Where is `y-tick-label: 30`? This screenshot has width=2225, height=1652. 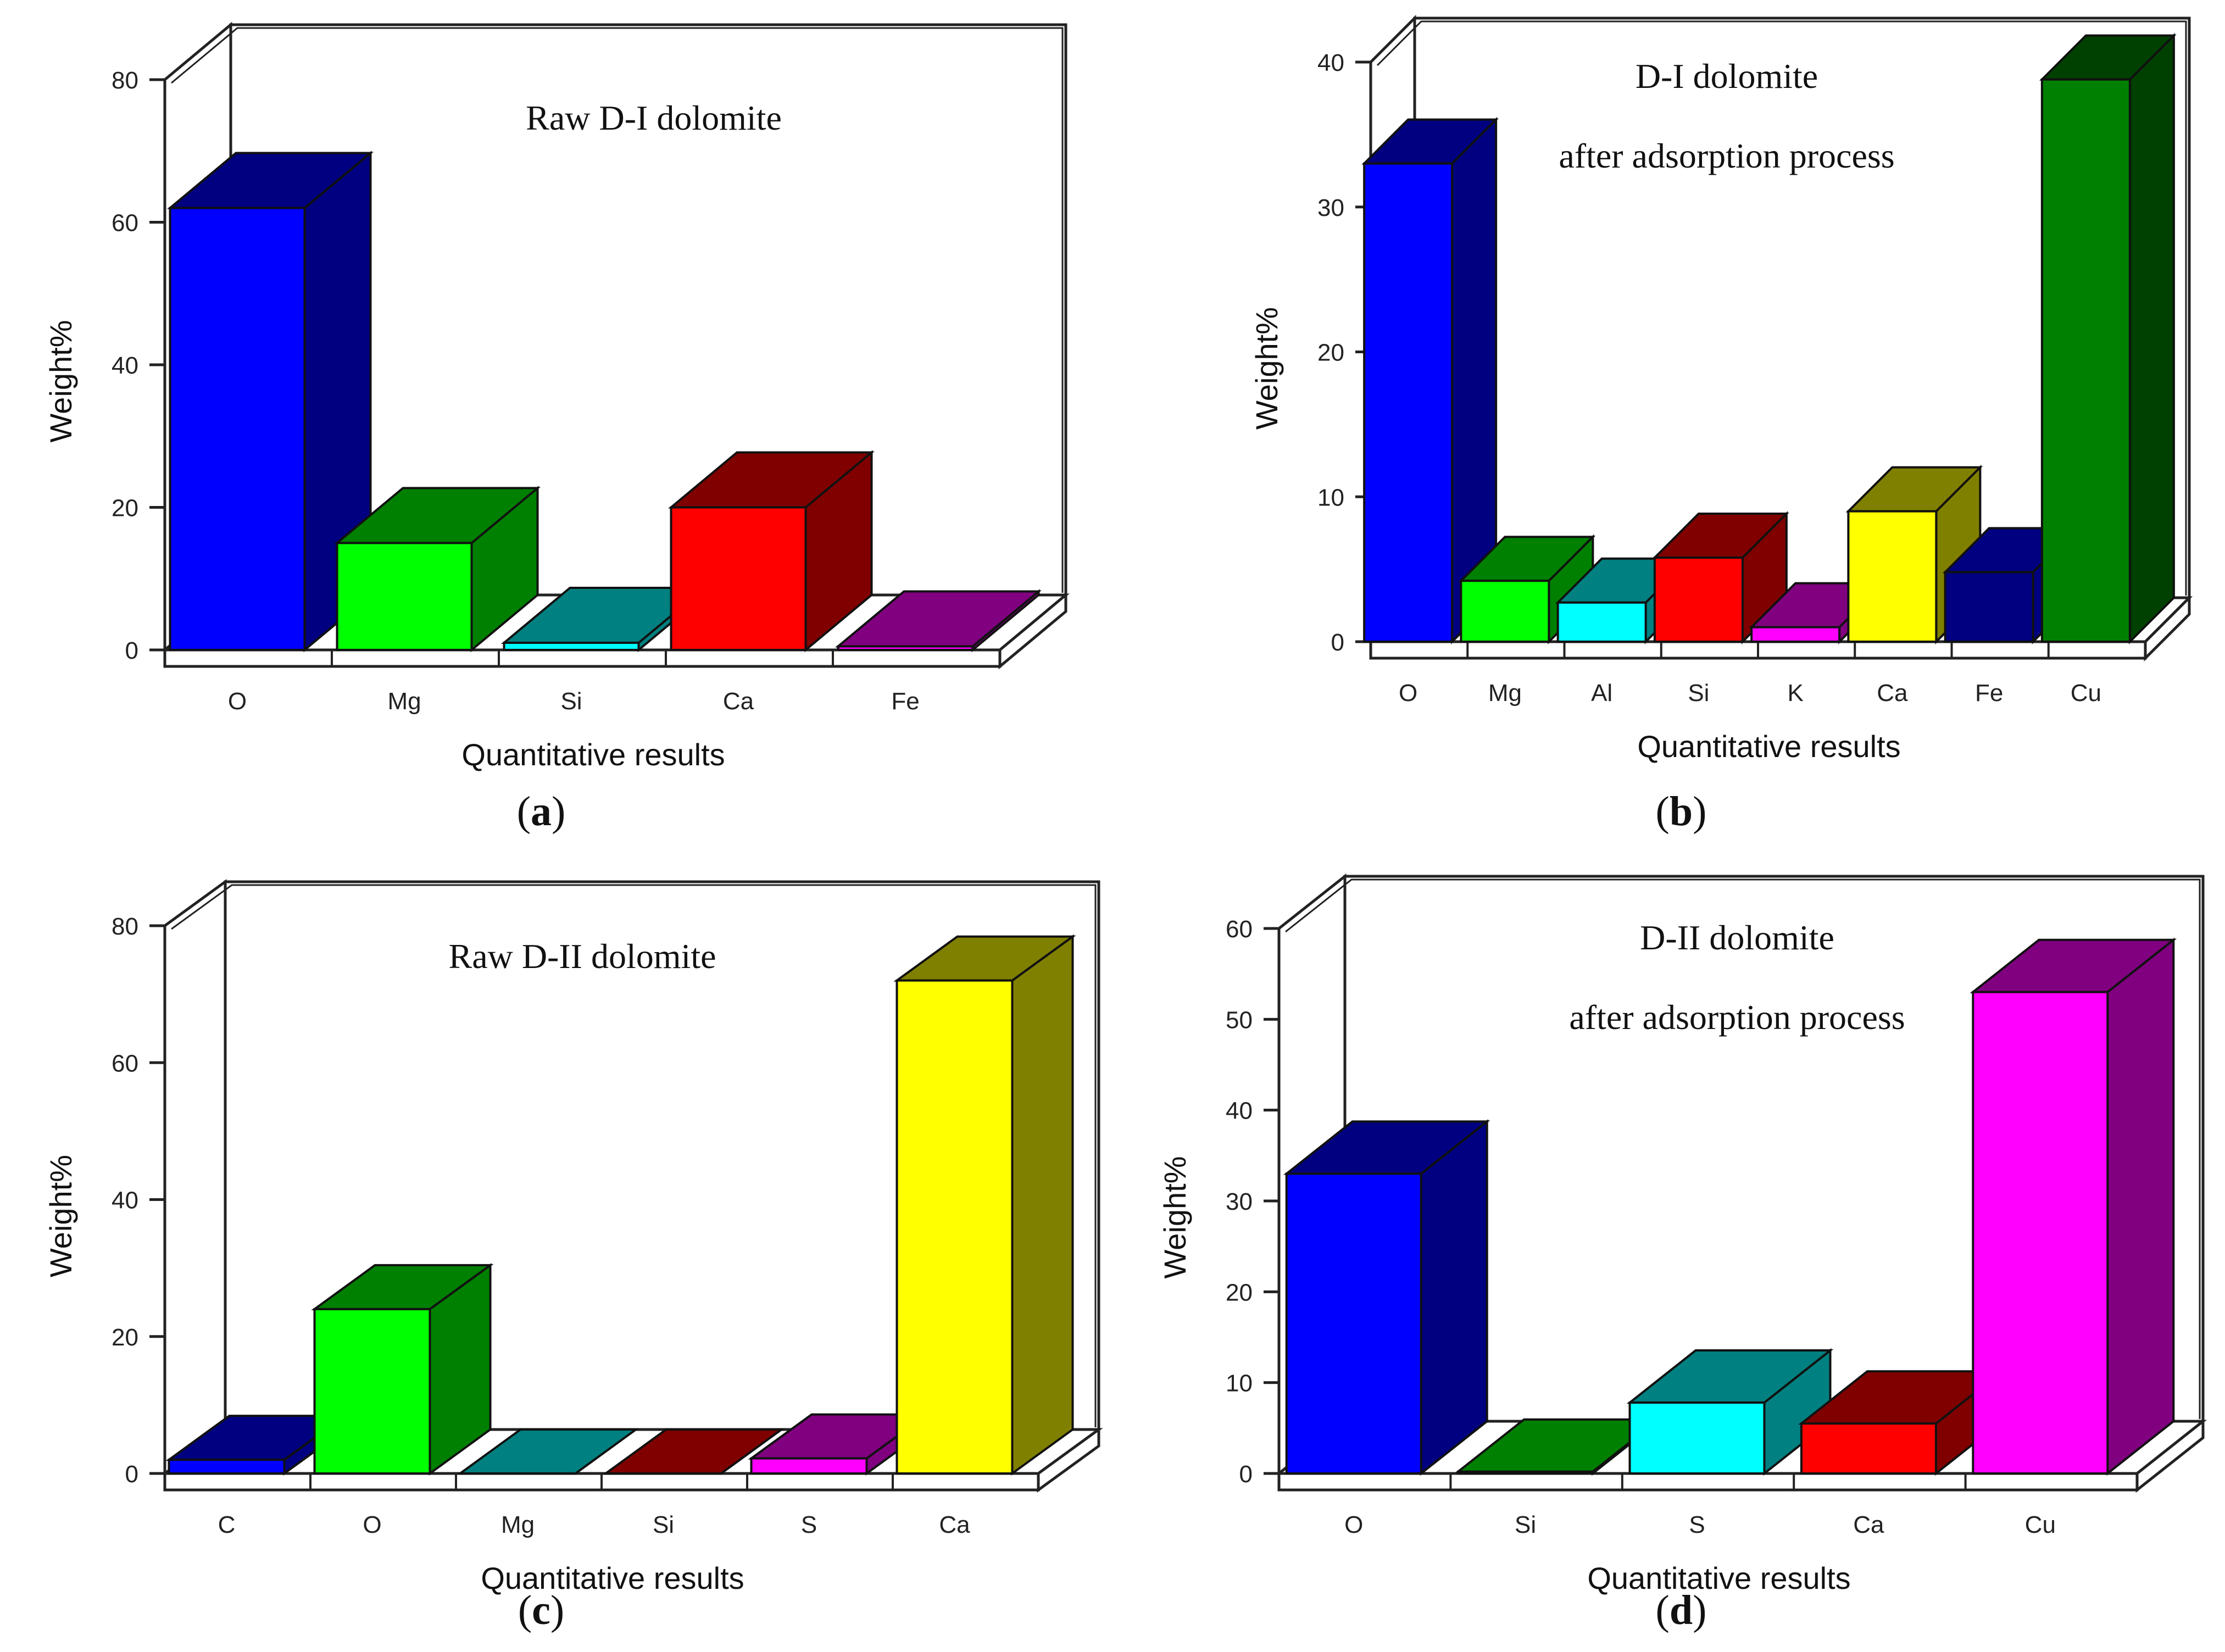
y-tick-label: 30 is located at coordinates (1330, 208).